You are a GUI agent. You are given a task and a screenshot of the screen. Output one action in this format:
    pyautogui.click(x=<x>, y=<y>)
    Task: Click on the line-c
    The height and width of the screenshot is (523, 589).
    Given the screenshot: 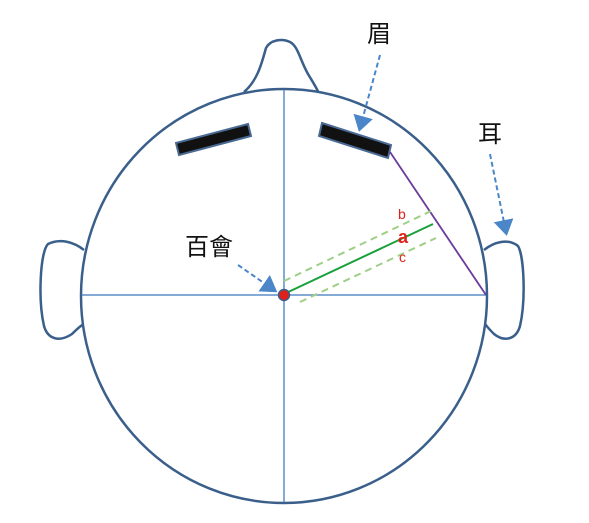 What is the action you would take?
    pyautogui.click(x=368, y=270)
    